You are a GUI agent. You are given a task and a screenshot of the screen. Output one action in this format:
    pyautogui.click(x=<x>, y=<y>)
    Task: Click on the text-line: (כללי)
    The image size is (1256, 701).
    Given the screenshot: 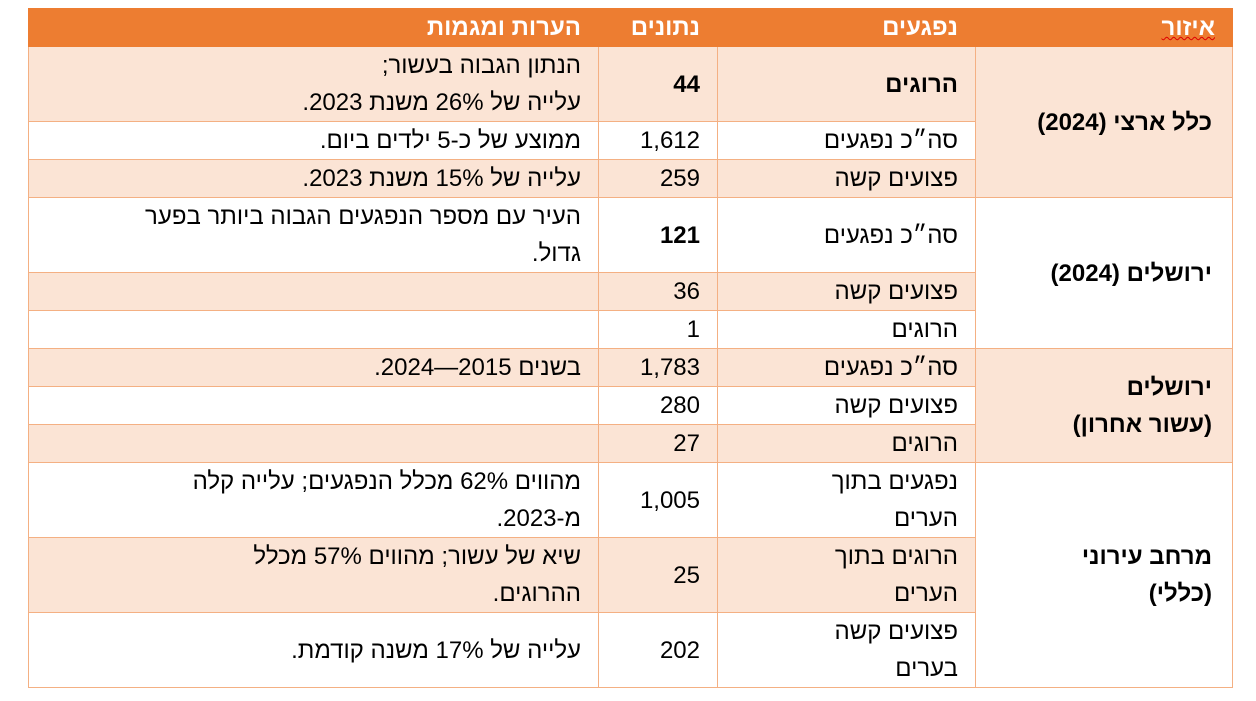 What is the action you would take?
    pyautogui.click(x=1180, y=593)
    